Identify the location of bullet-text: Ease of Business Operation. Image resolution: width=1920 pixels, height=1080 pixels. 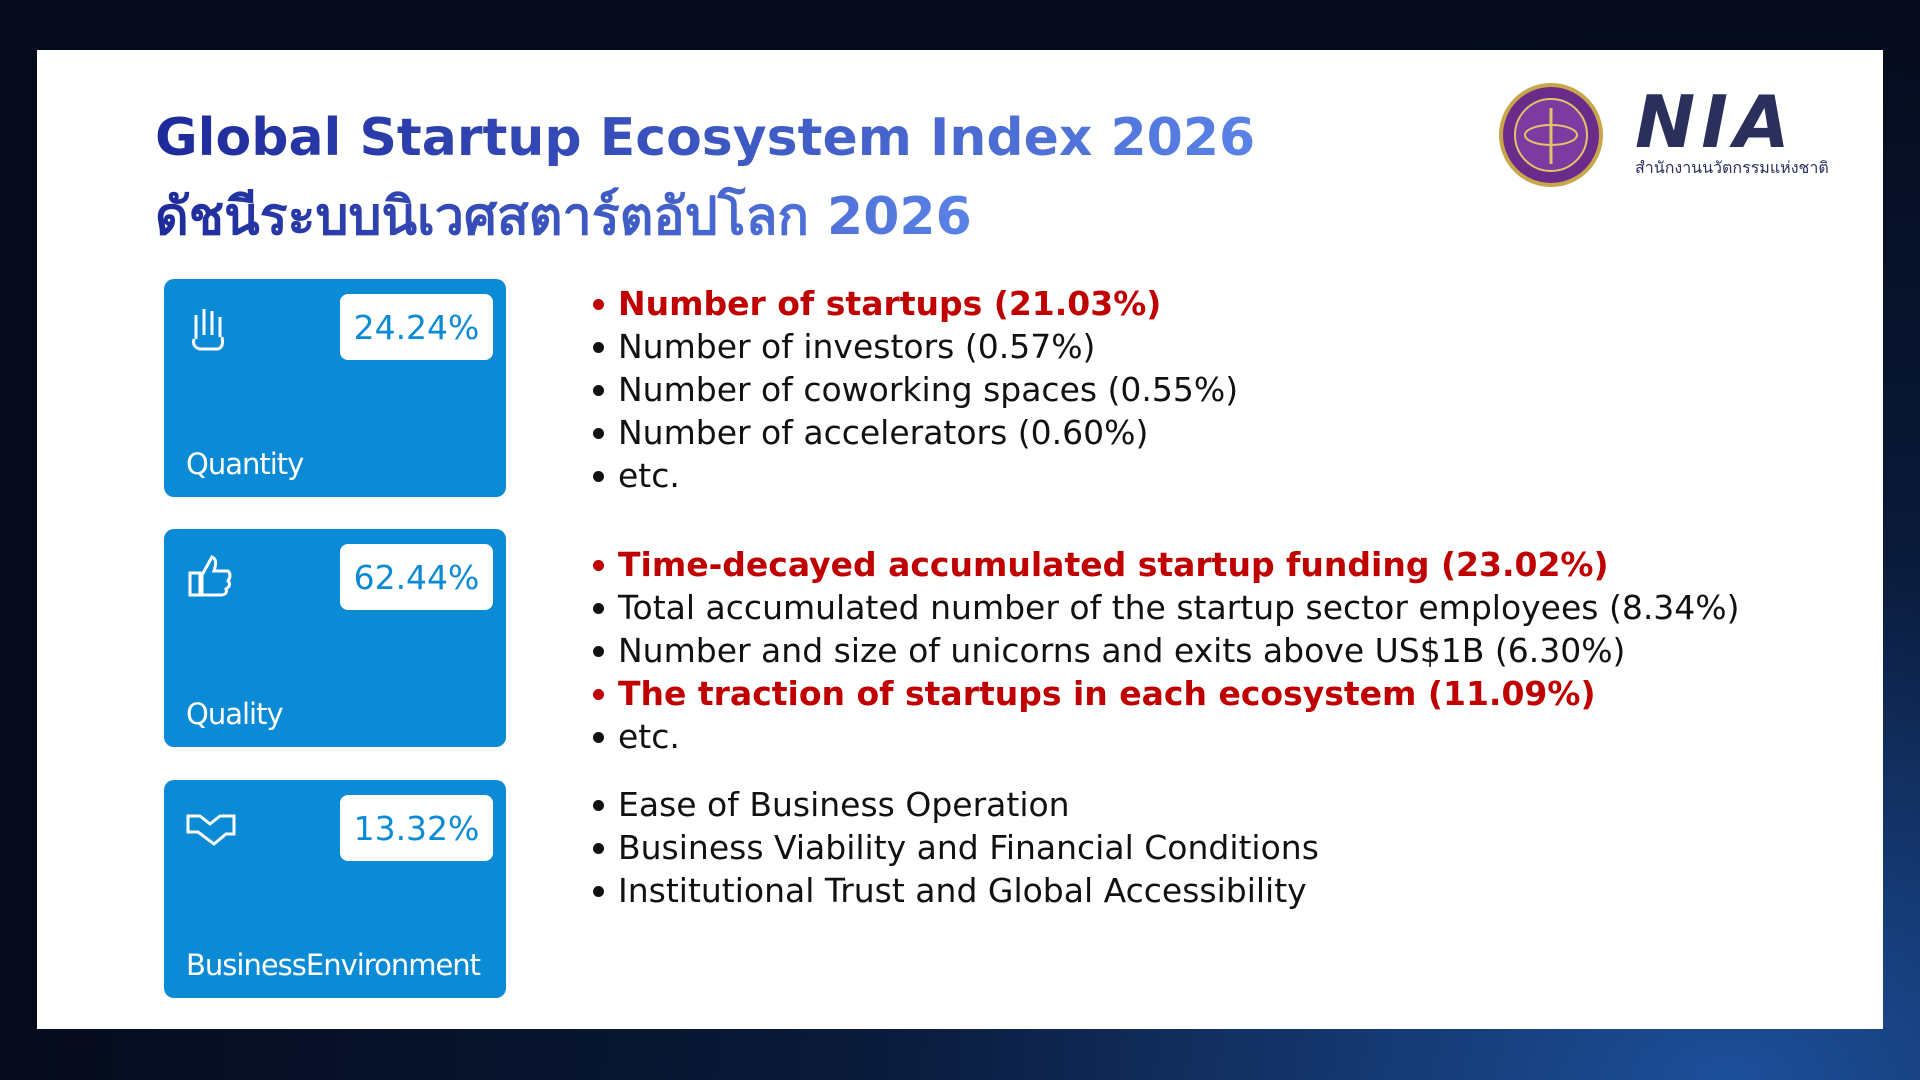
(844, 804).